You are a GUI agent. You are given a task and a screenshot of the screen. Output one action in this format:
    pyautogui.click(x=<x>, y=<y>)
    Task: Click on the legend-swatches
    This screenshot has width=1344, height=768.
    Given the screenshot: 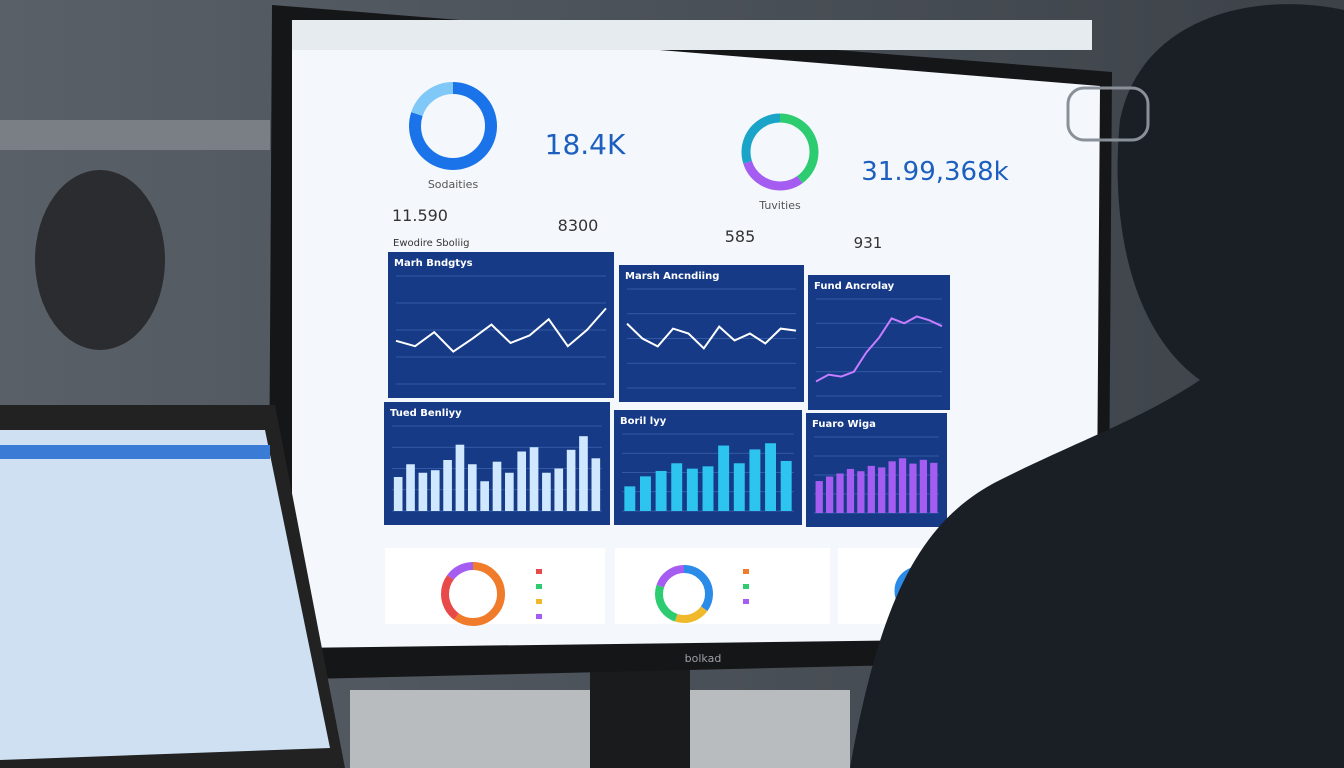 What is the action you would take?
    pyautogui.click(x=642, y=594)
    